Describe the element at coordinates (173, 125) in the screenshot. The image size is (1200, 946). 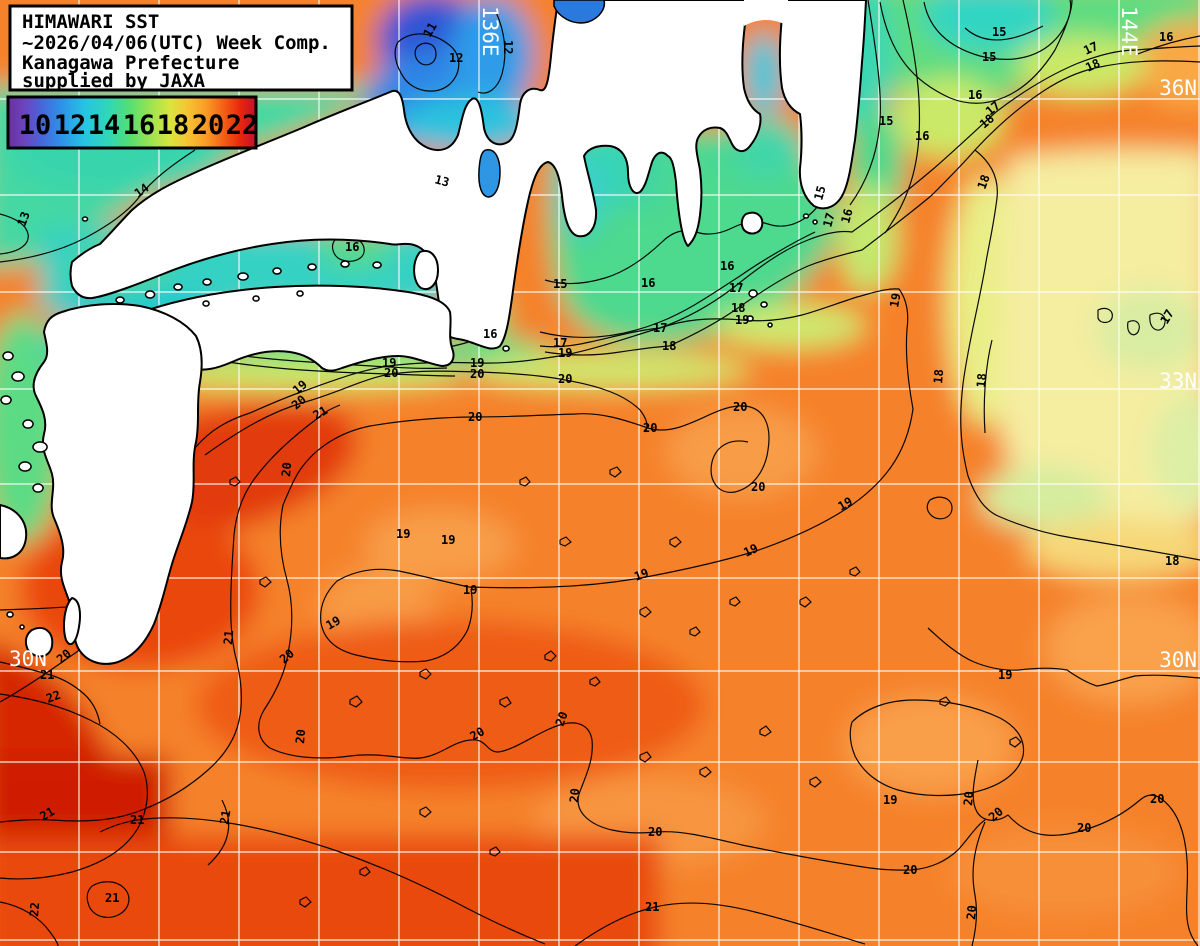
I see `colorbar-tick: 18` at that location.